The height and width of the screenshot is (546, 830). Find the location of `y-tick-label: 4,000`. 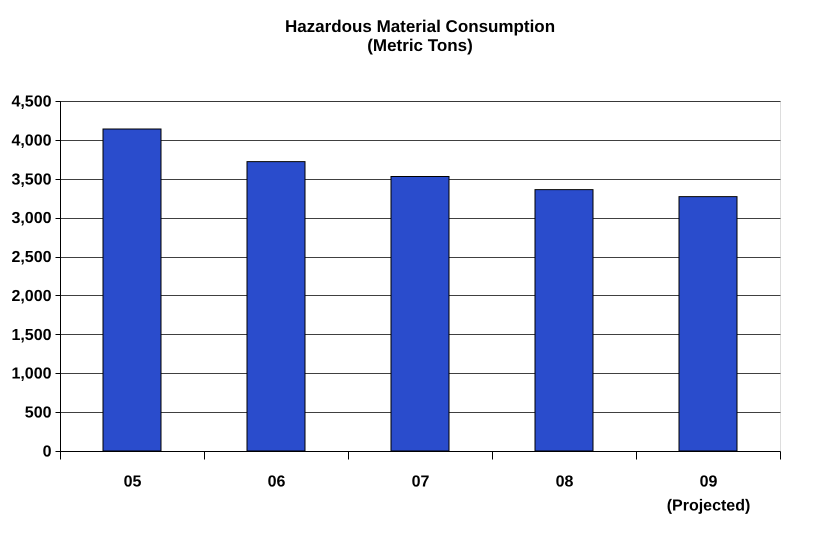

y-tick-label: 4,000 is located at coordinates (31, 141).